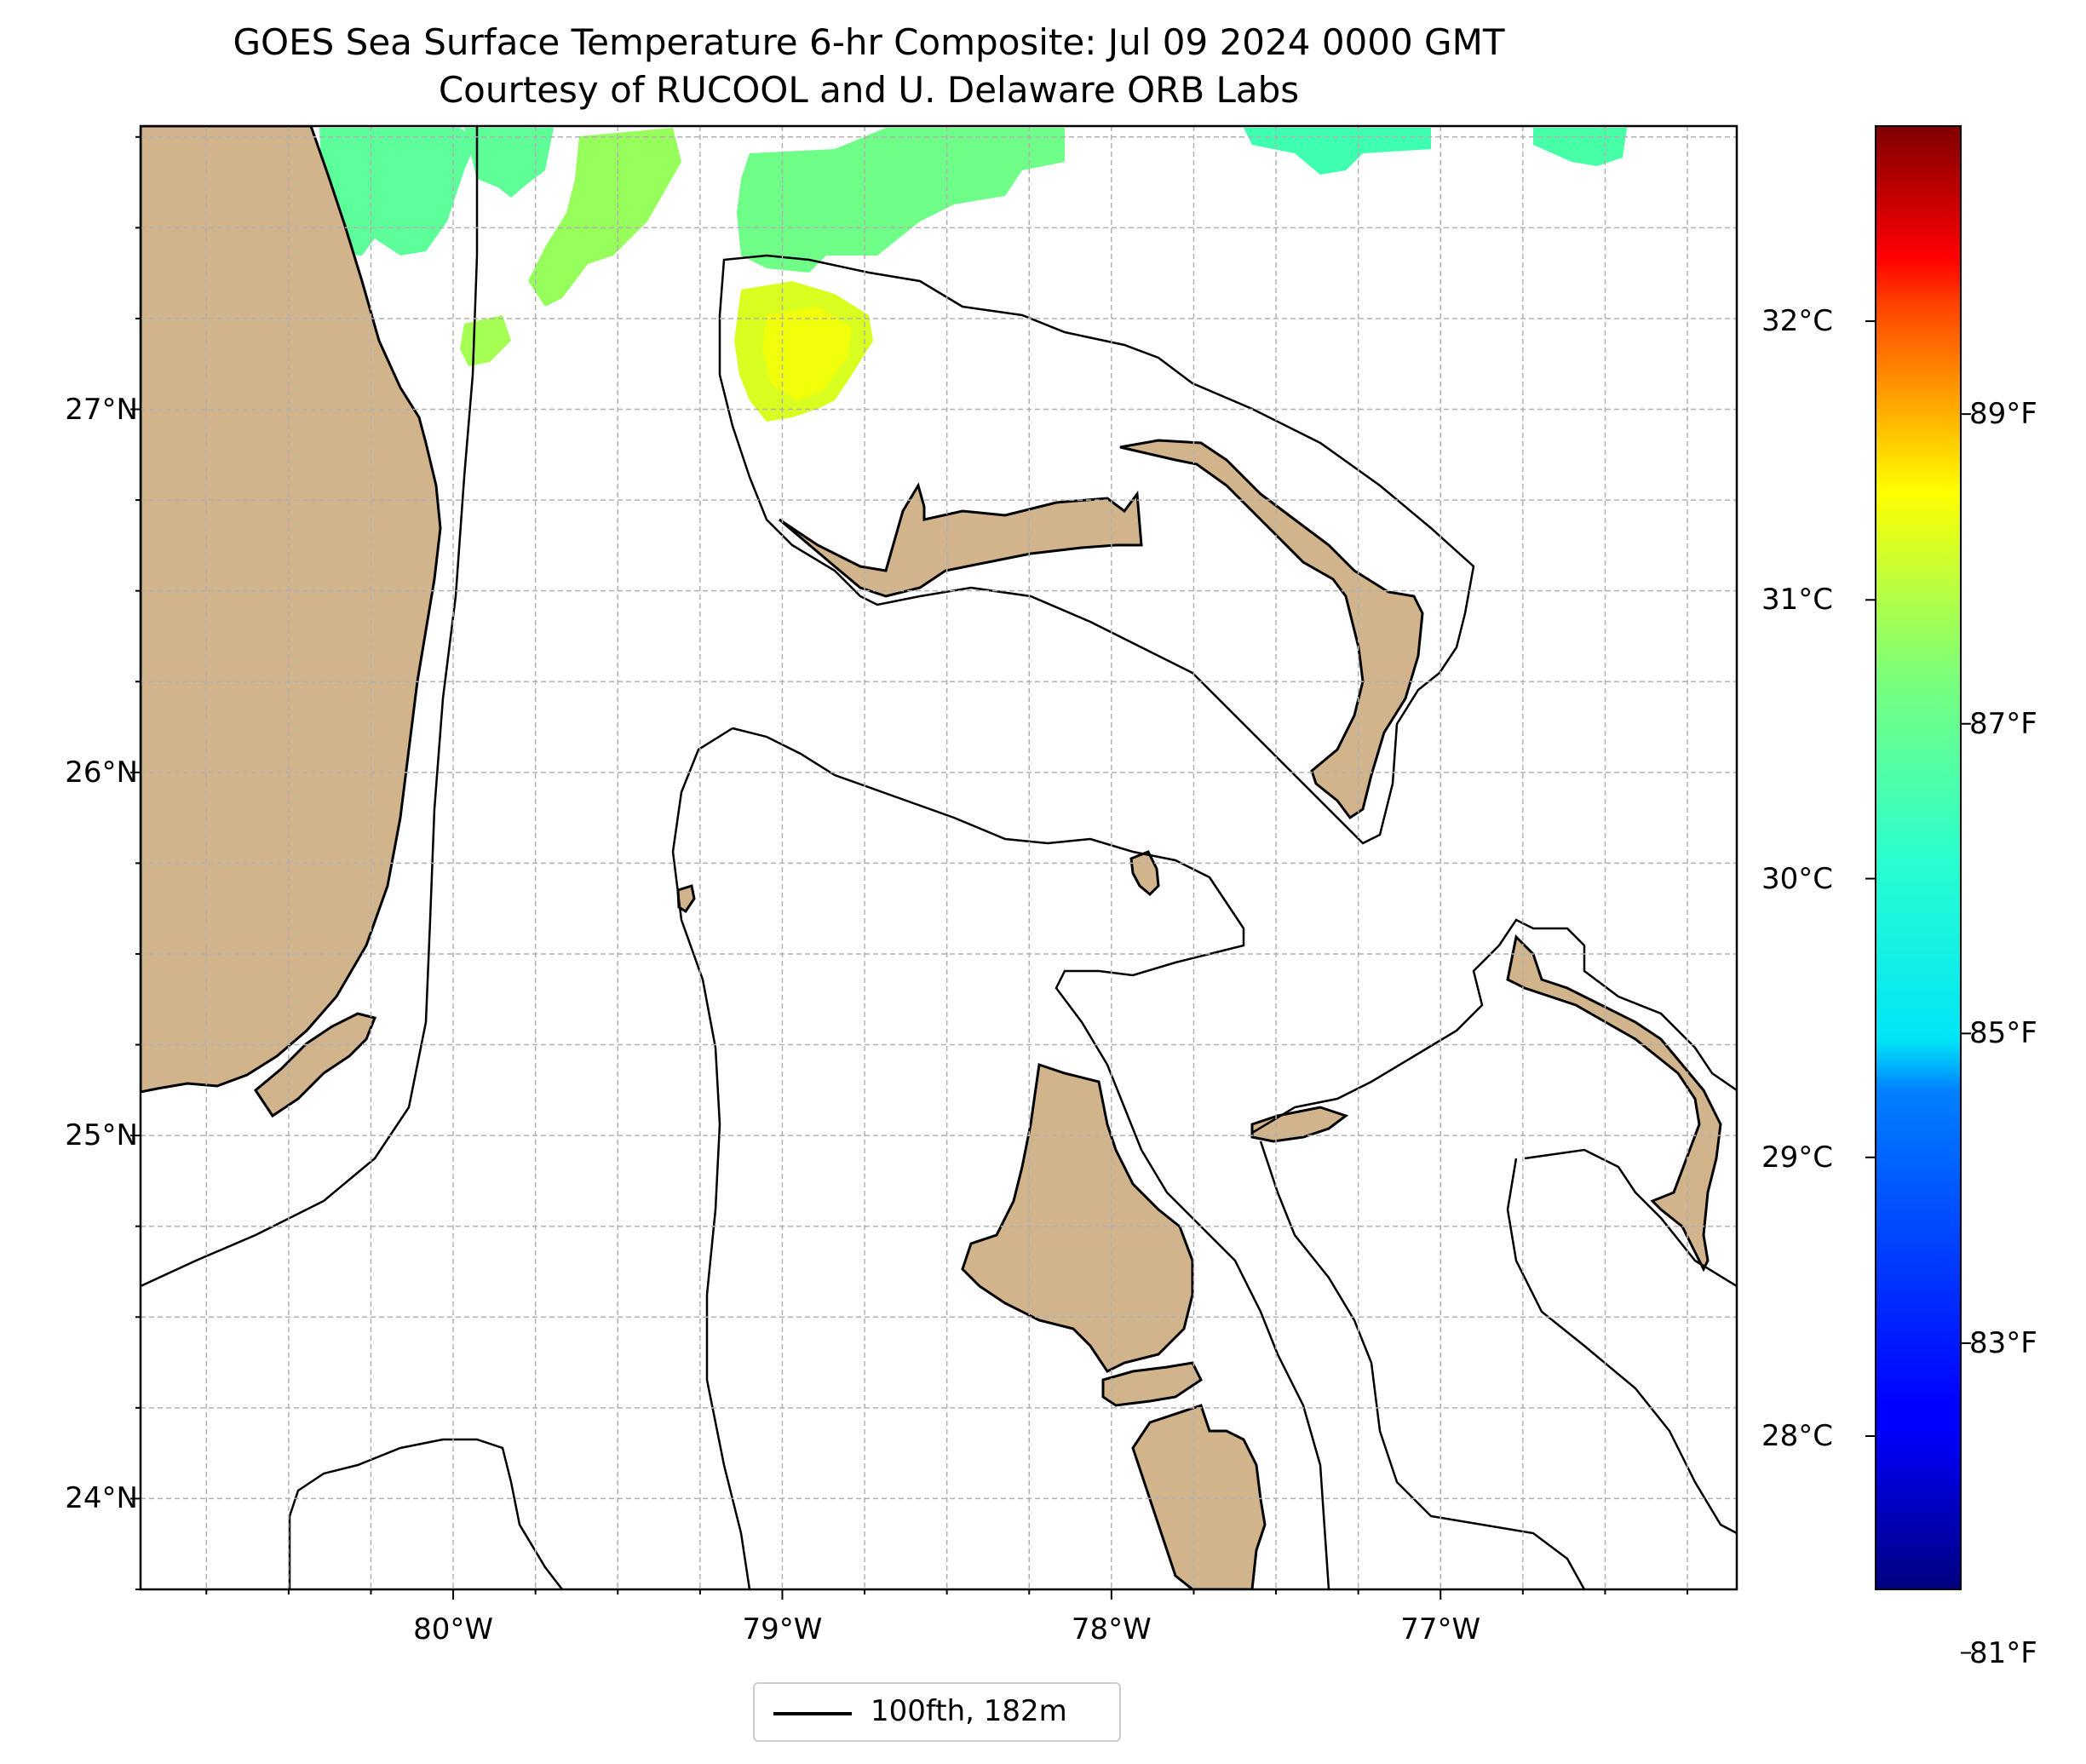 The width and height of the screenshot is (2086, 1764). What do you see at coordinates (711, 1158) in the screenshot?
I see `isobath-great-bahama-west` at bounding box center [711, 1158].